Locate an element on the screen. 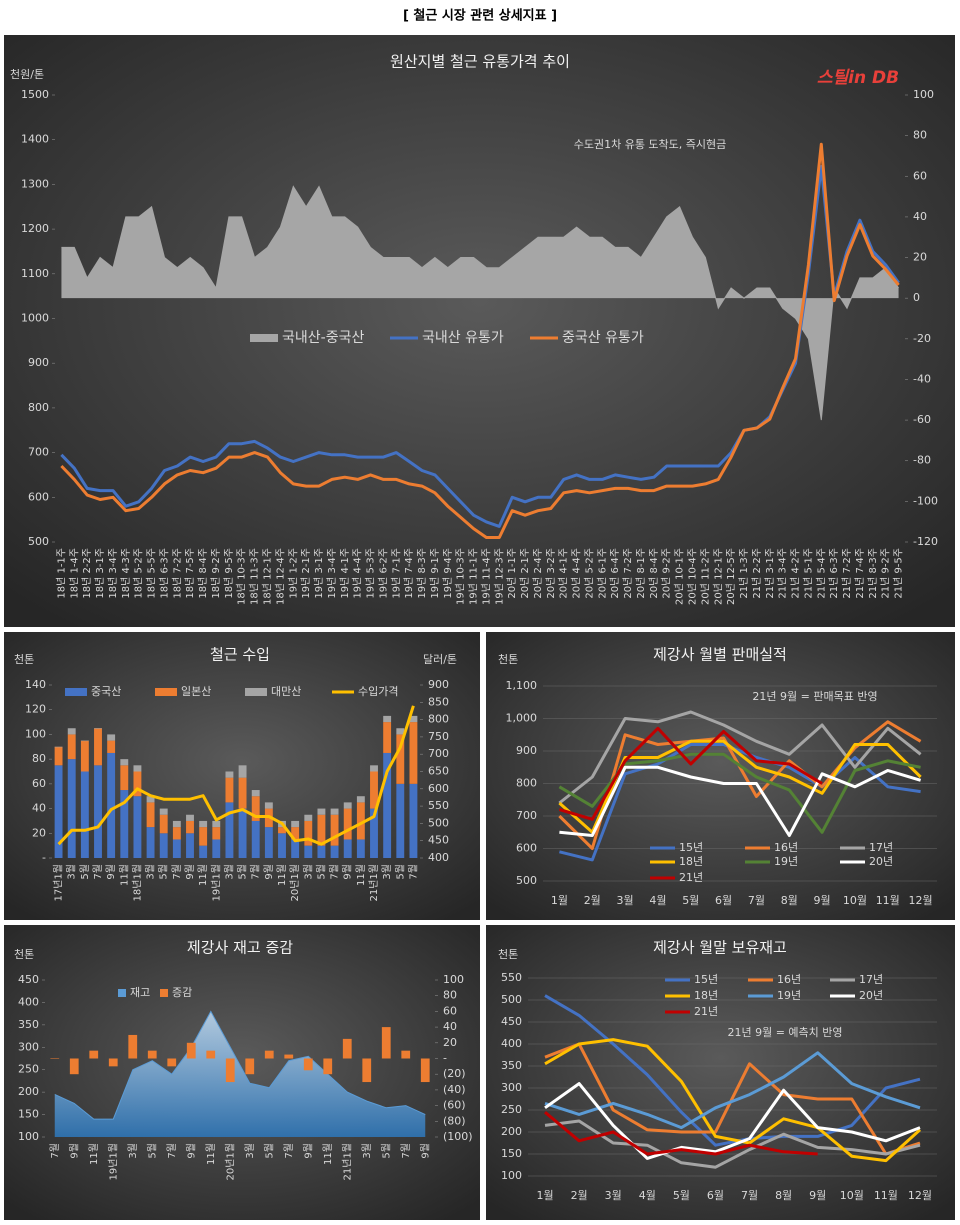 This screenshot has width=960, height=1225. x-tick-label: 18년 4-3주 is located at coordinates (126, 573).